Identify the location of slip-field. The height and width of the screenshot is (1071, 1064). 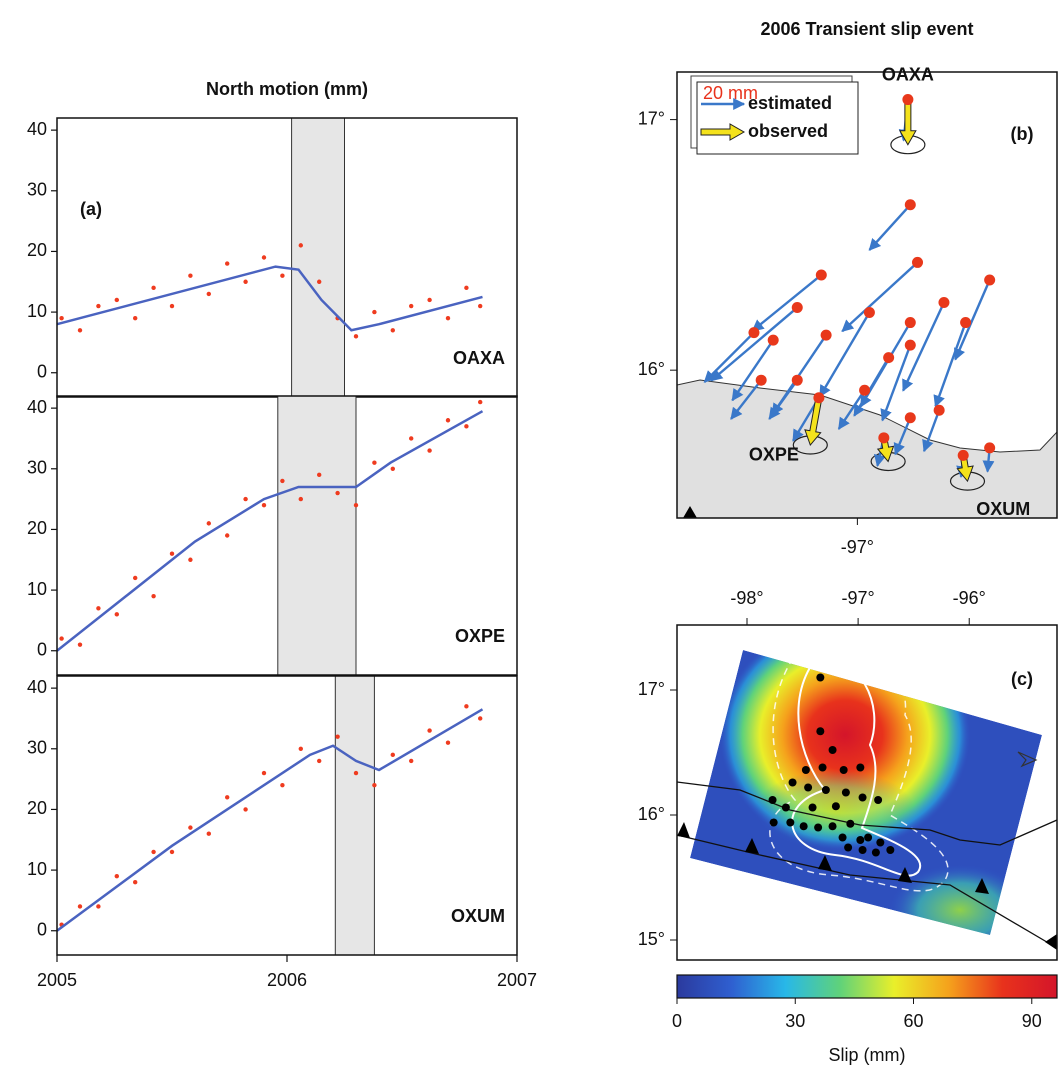
(866, 792).